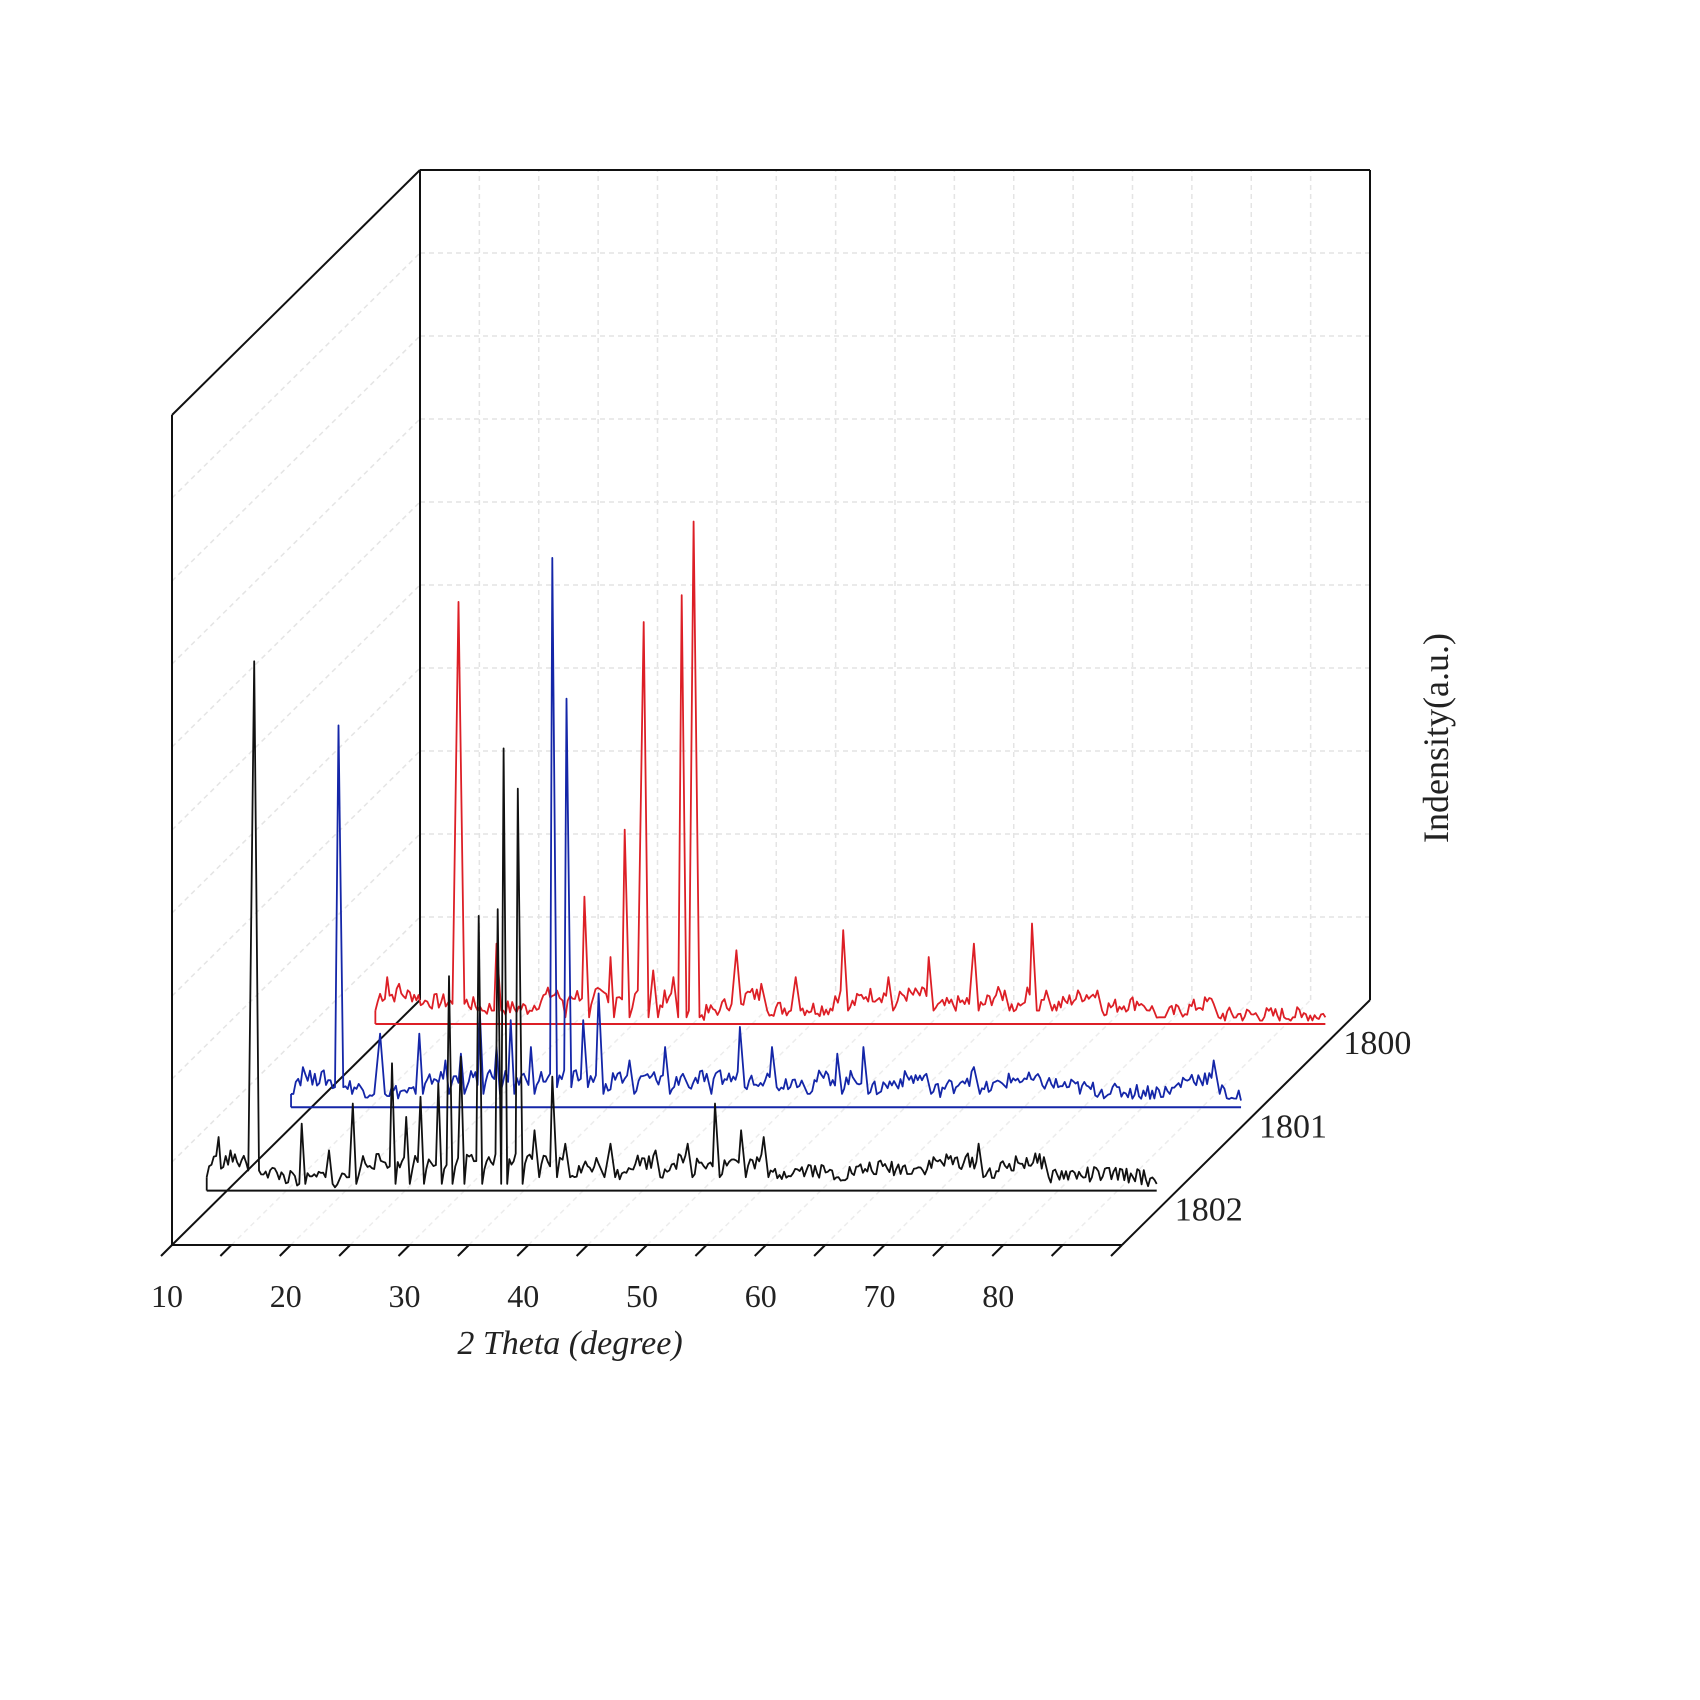 The image size is (1700, 1700). I want to click on x-axis-label: 2 Theta (degree), so click(569, 1343).